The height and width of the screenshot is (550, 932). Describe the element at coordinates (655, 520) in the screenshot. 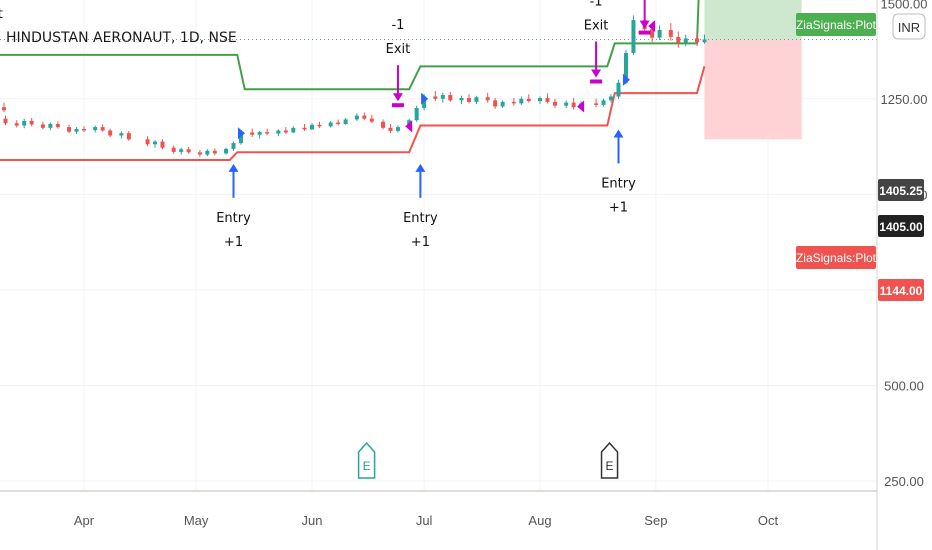

I see `time-tick-label: Sep` at that location.